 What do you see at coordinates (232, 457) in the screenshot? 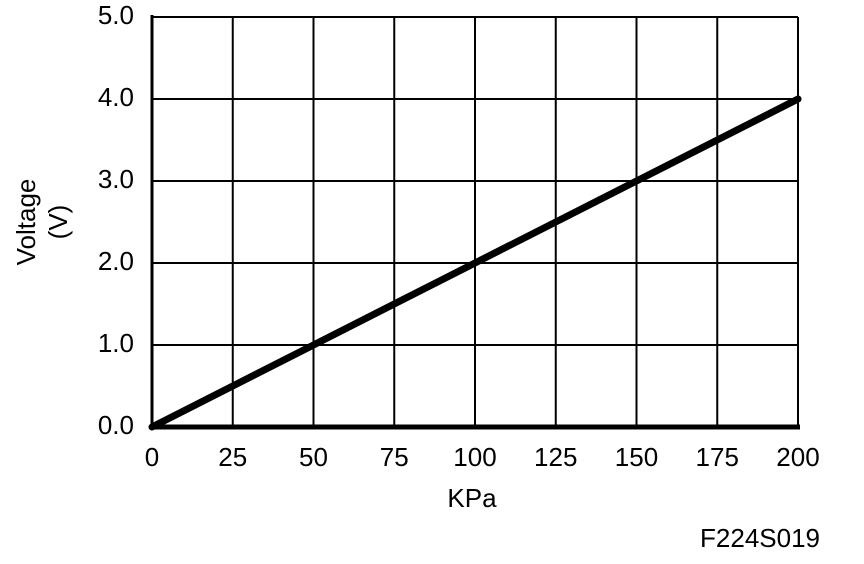
I see `x-tick-label: 25` at bounding box center [232, 457].